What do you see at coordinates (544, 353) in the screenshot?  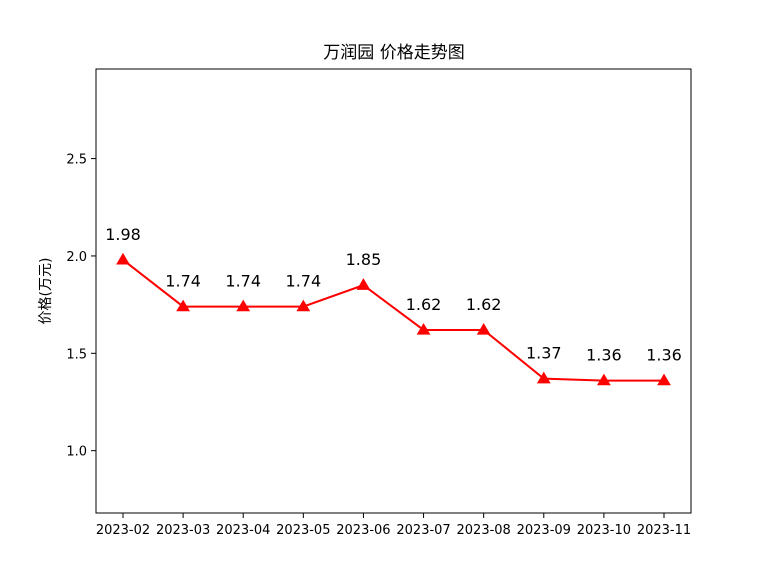 I see `data-label: 1.37` at bounding box center [544, 353].